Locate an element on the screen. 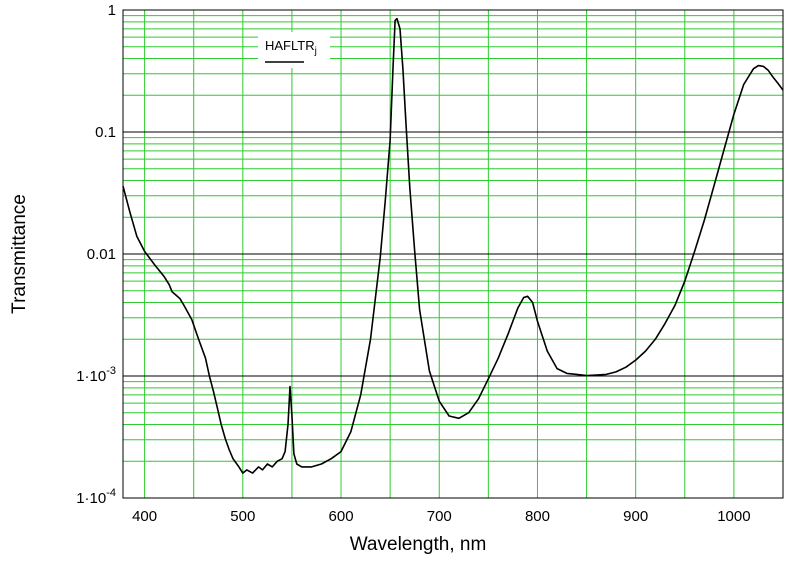 The width and height of the screenshot is (800, 575). y-tick-labels: 10.10.011·10-31·10-4 is located at coordinates (96, 254).